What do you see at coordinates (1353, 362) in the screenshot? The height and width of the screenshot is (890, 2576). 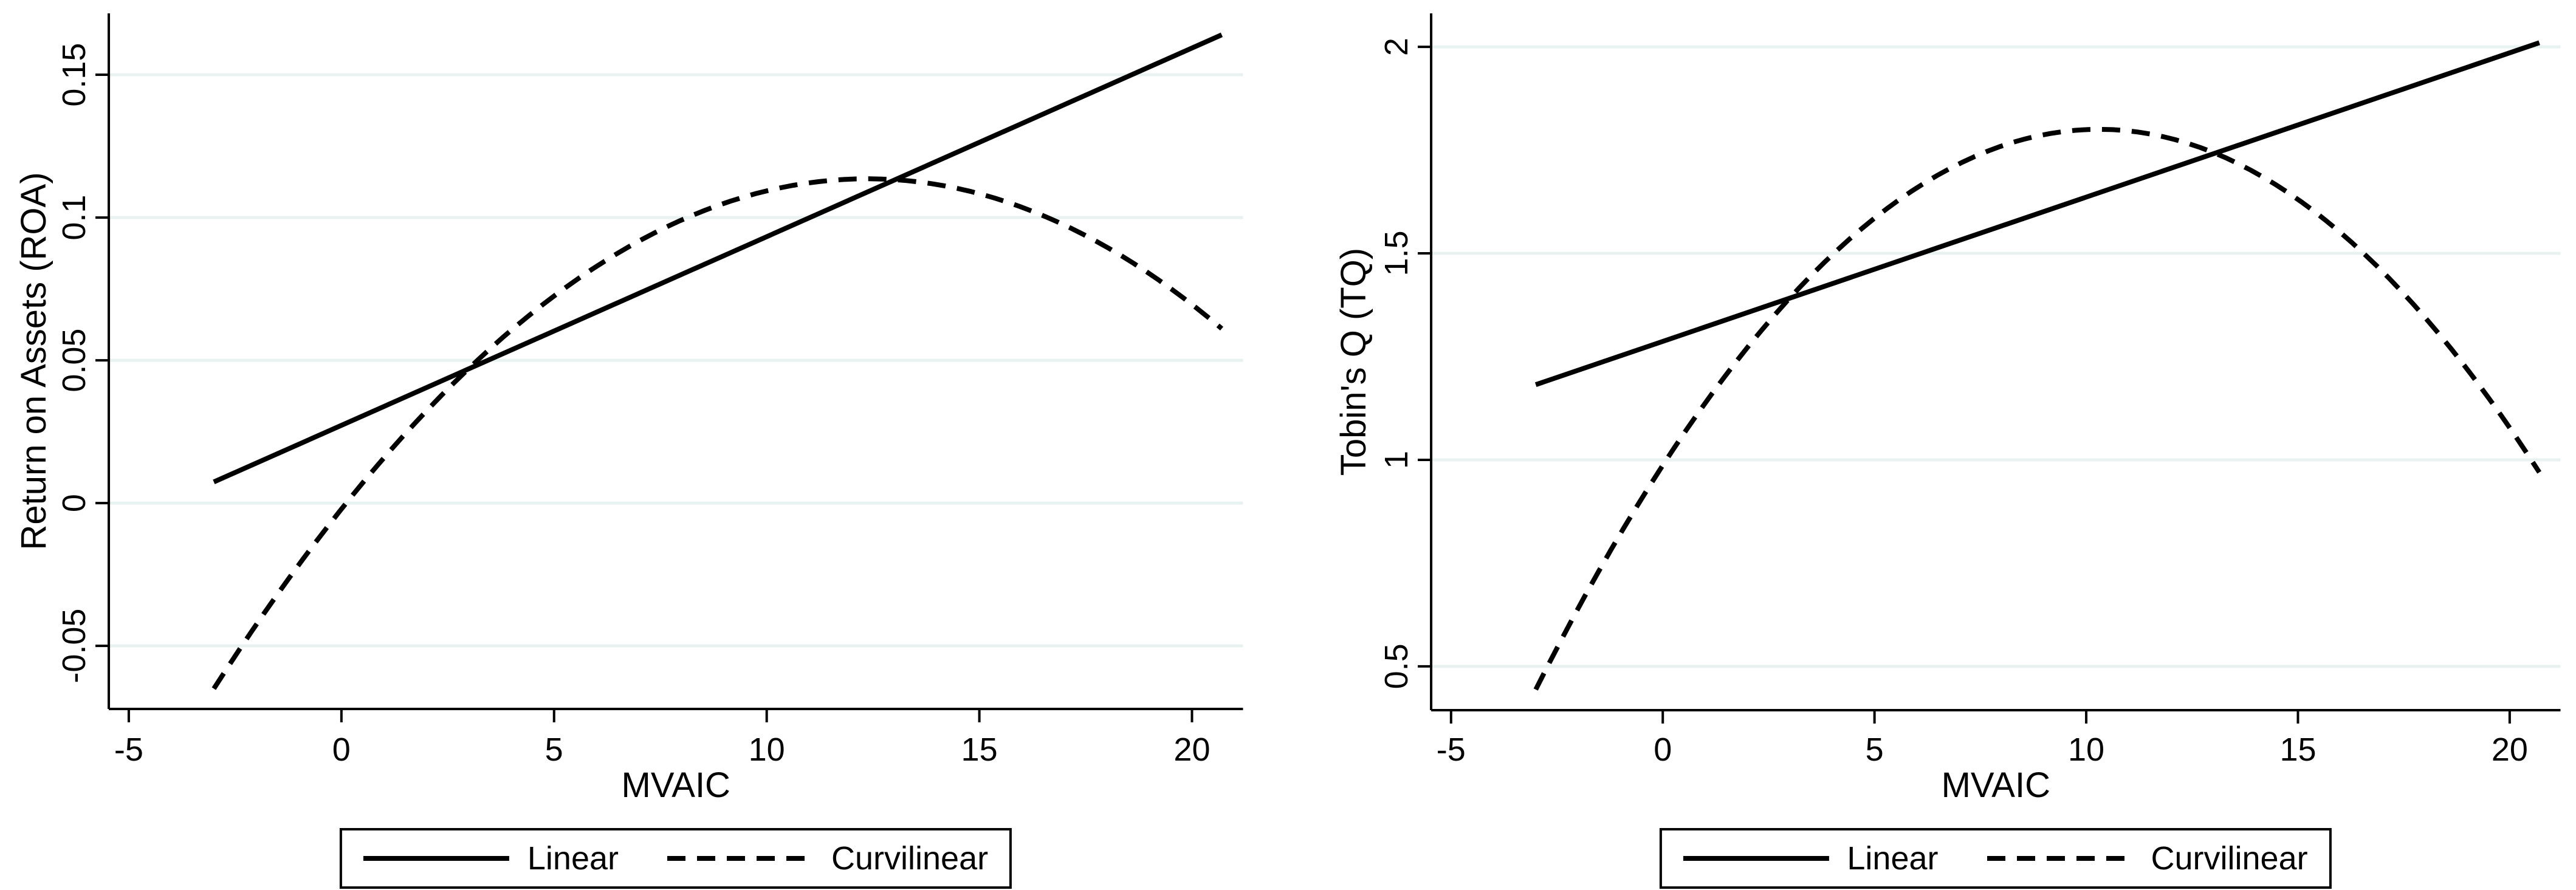 I see `y-axis-title: Tobin's Q (TQ)` at bounding box center [1353, 362].